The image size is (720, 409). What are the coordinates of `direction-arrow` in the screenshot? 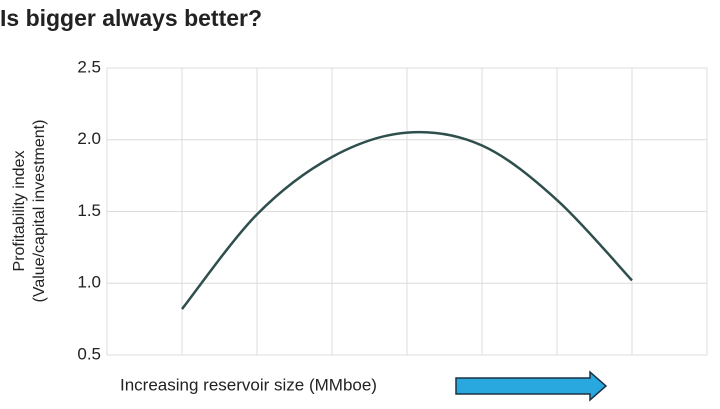 It's located at (531, 386).